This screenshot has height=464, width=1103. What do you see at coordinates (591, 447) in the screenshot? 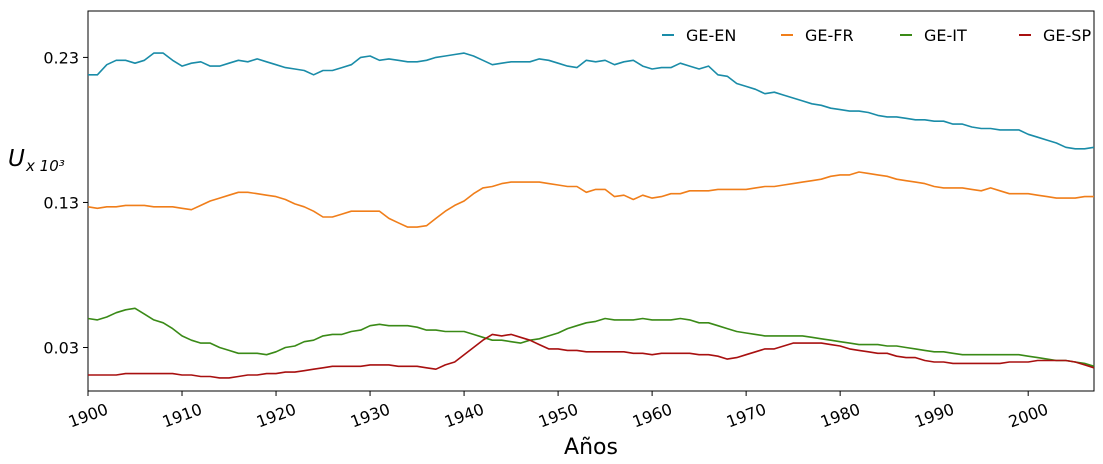
I see `x-axis-title: Años` at bounding box center [591, 447].